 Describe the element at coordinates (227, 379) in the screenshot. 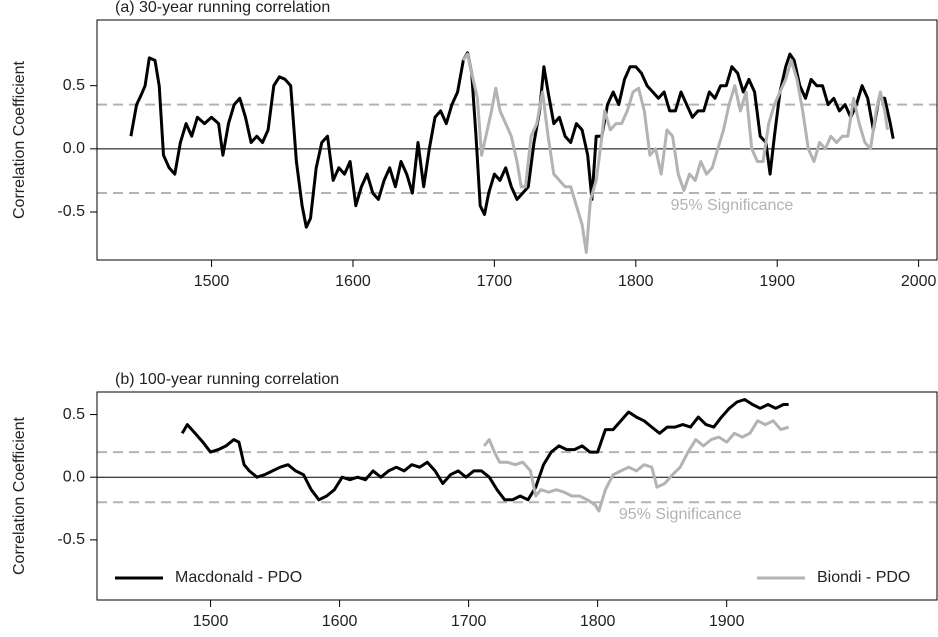

I see `panel-title: (b) 100-year running correlation` at that location.